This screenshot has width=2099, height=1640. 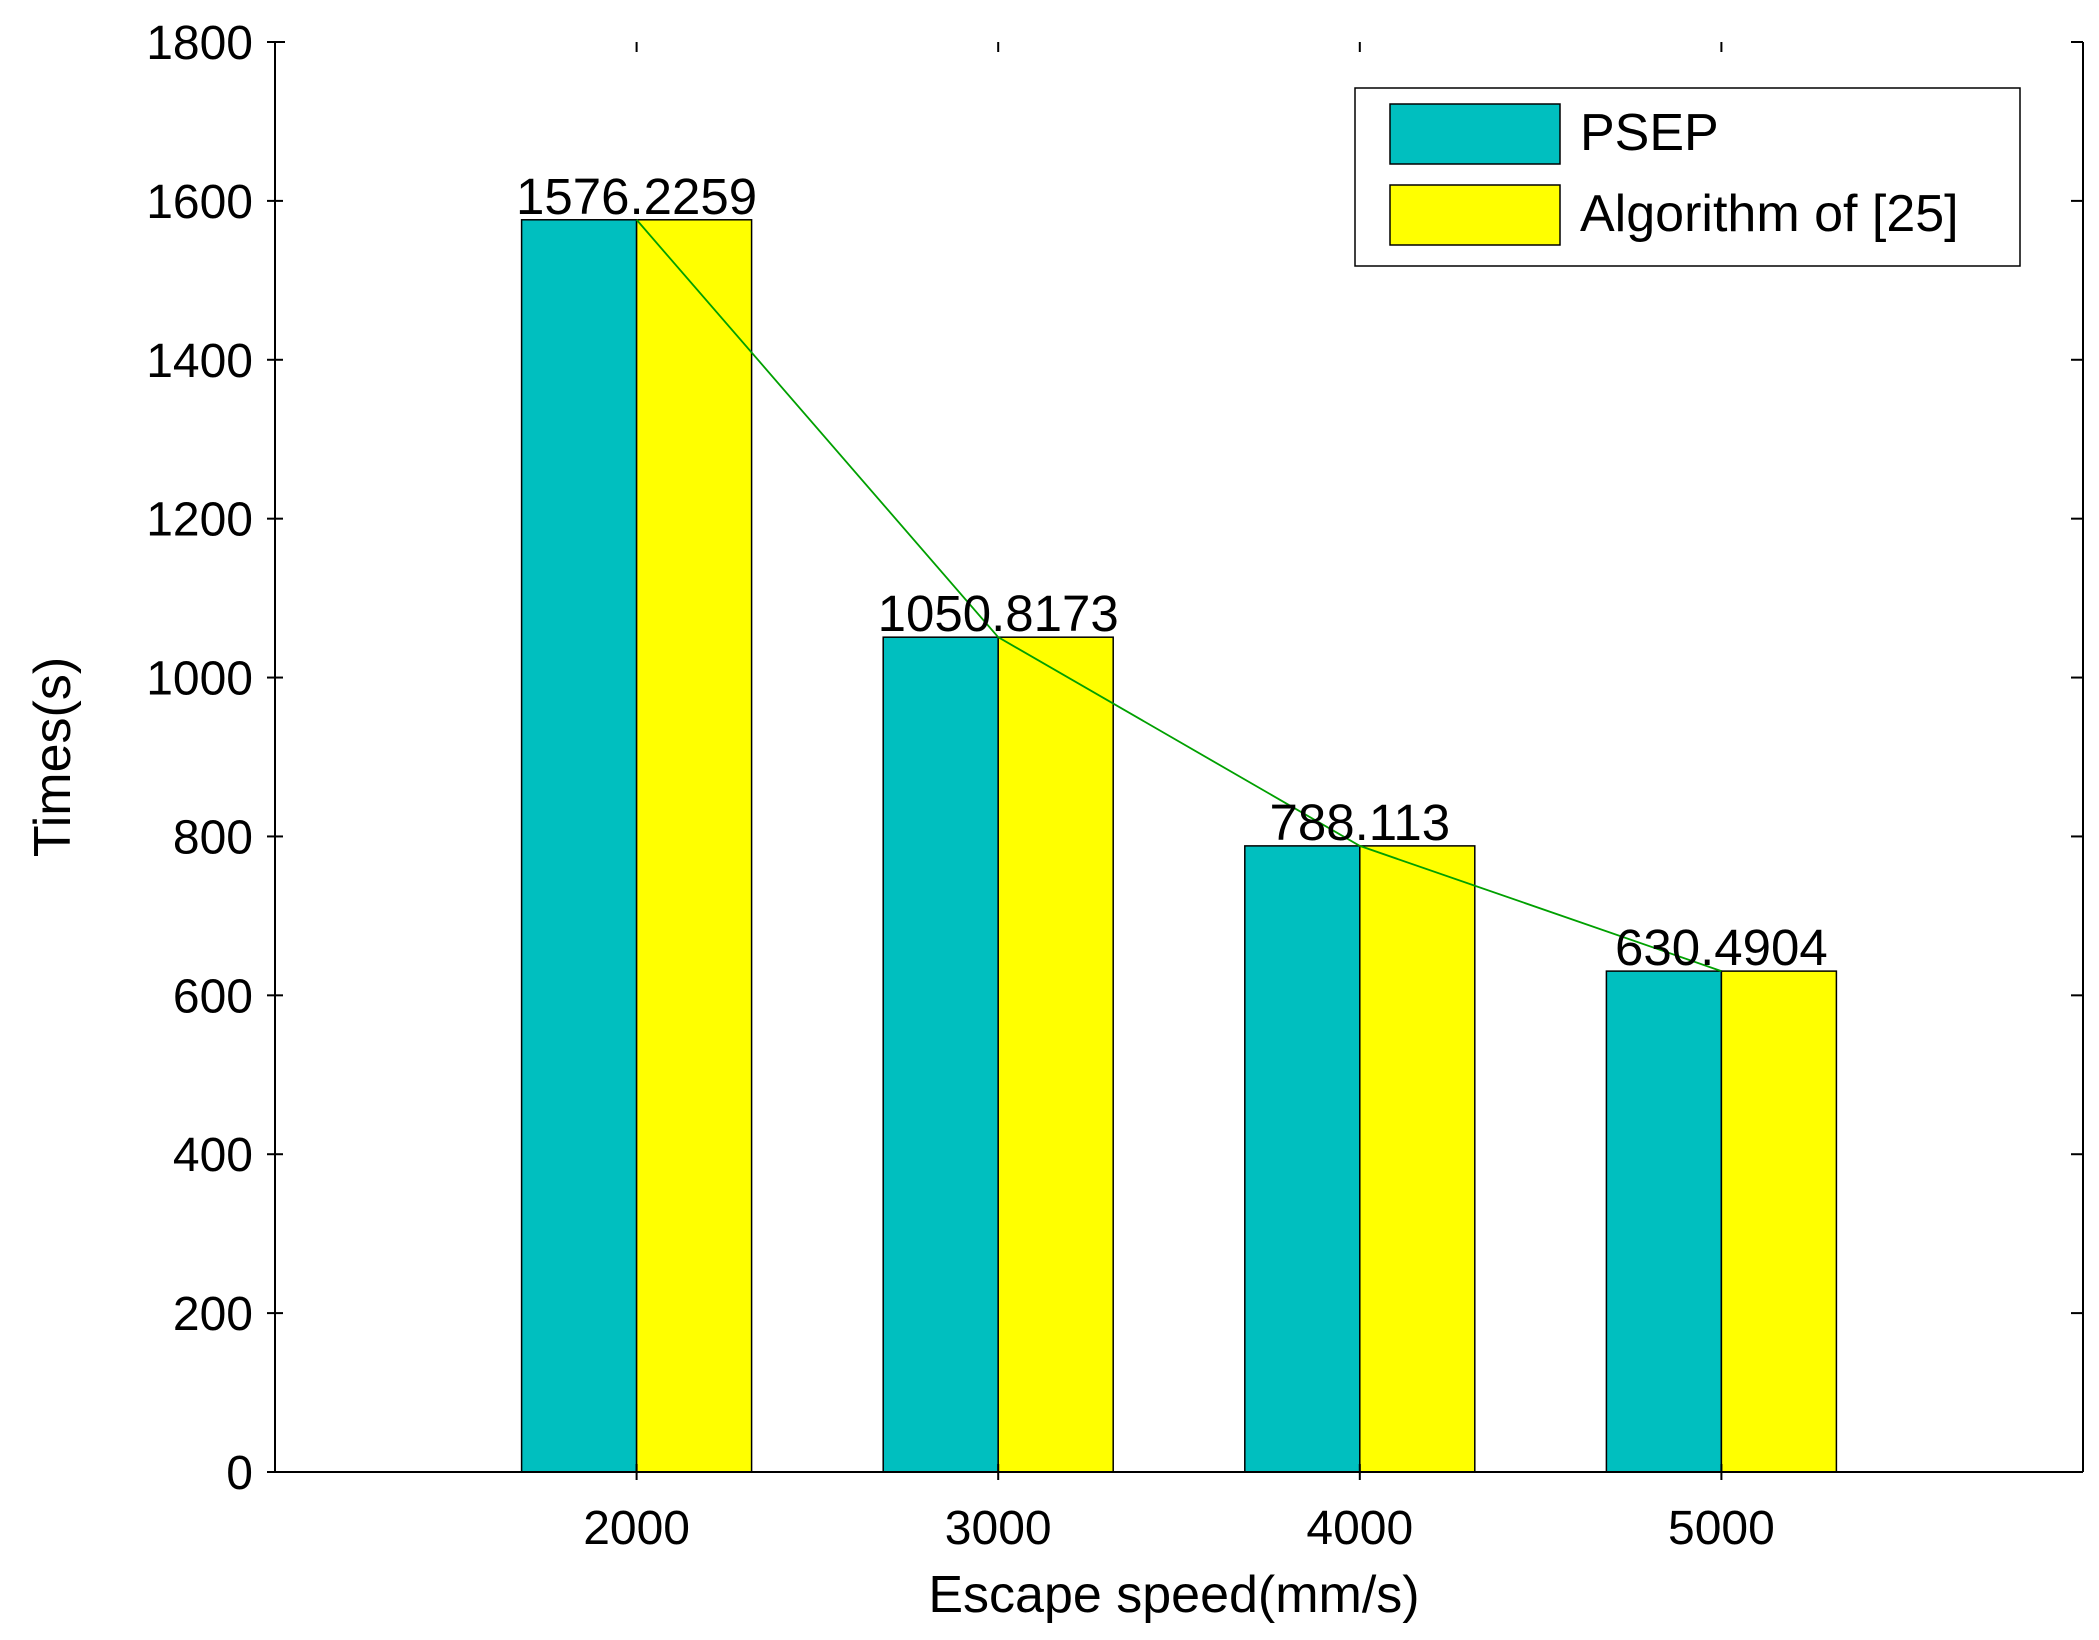 What do you see at coordinates (199, 679) in the screenshot?
I see `y-tick-label-1000: 1000` at bounding box center [199, 679].